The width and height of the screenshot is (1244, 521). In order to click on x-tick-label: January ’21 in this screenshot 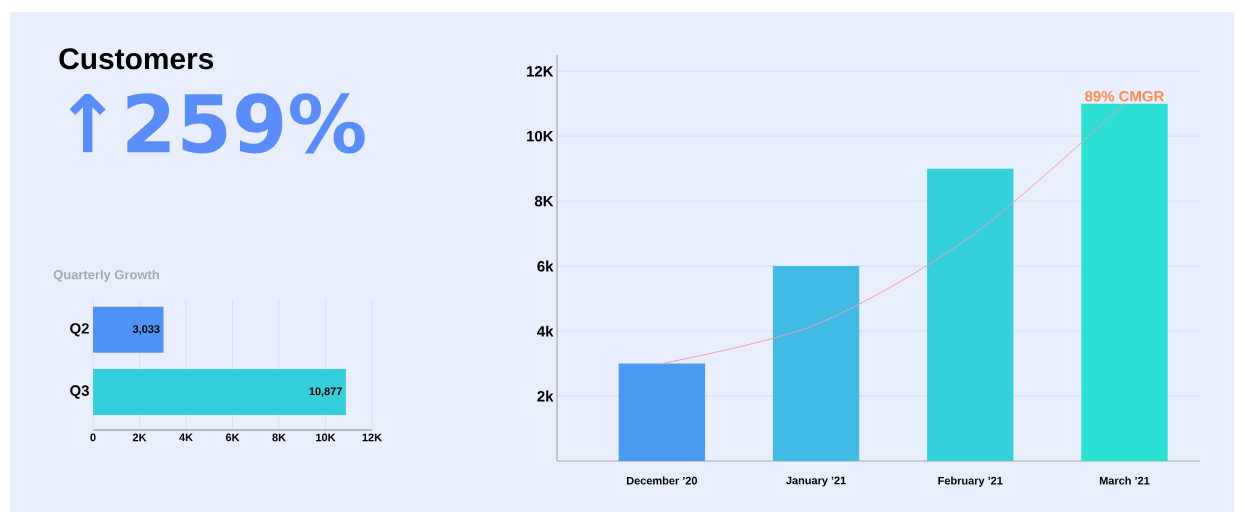, I will do `click(816, 481)`.